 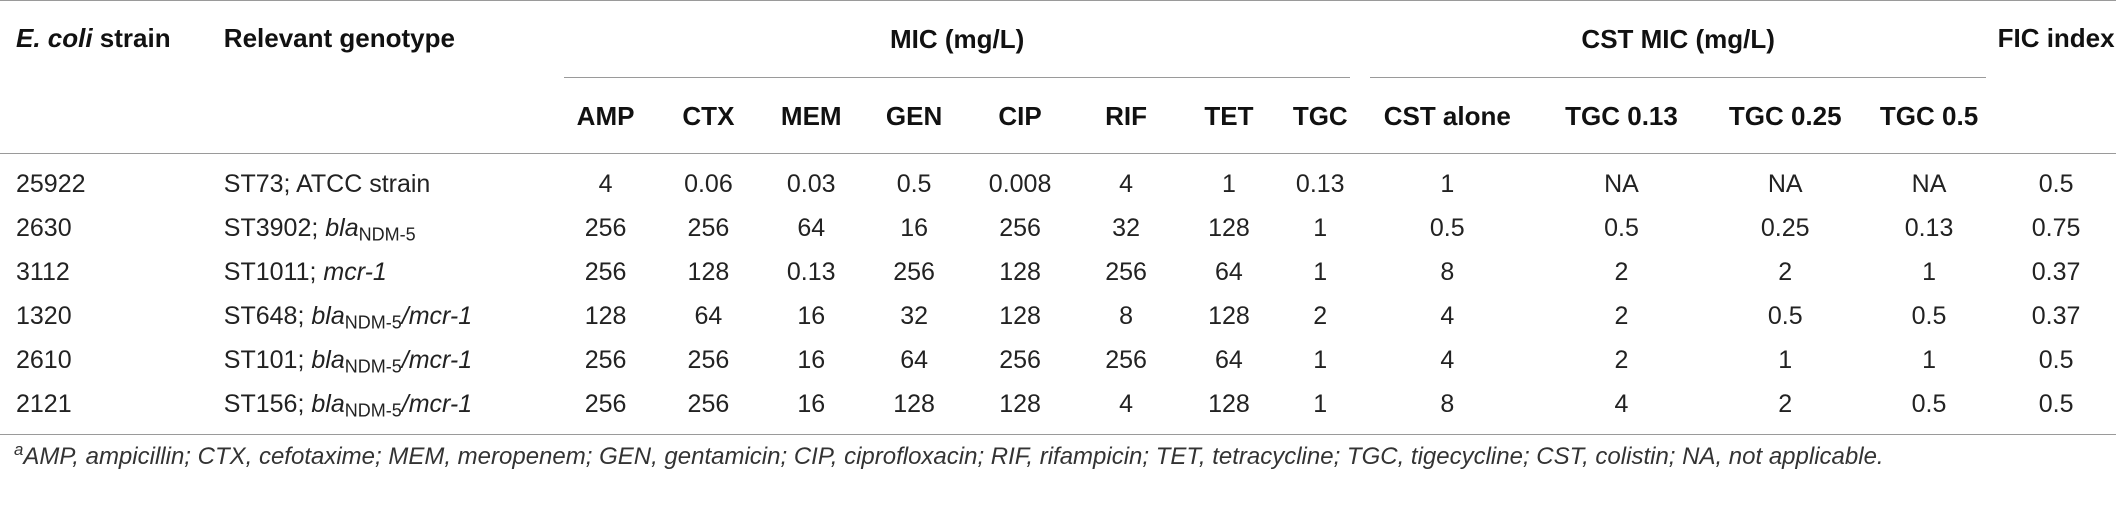 I want to click on genotype-header: Relevant genotype, so click(x=381, y=77).